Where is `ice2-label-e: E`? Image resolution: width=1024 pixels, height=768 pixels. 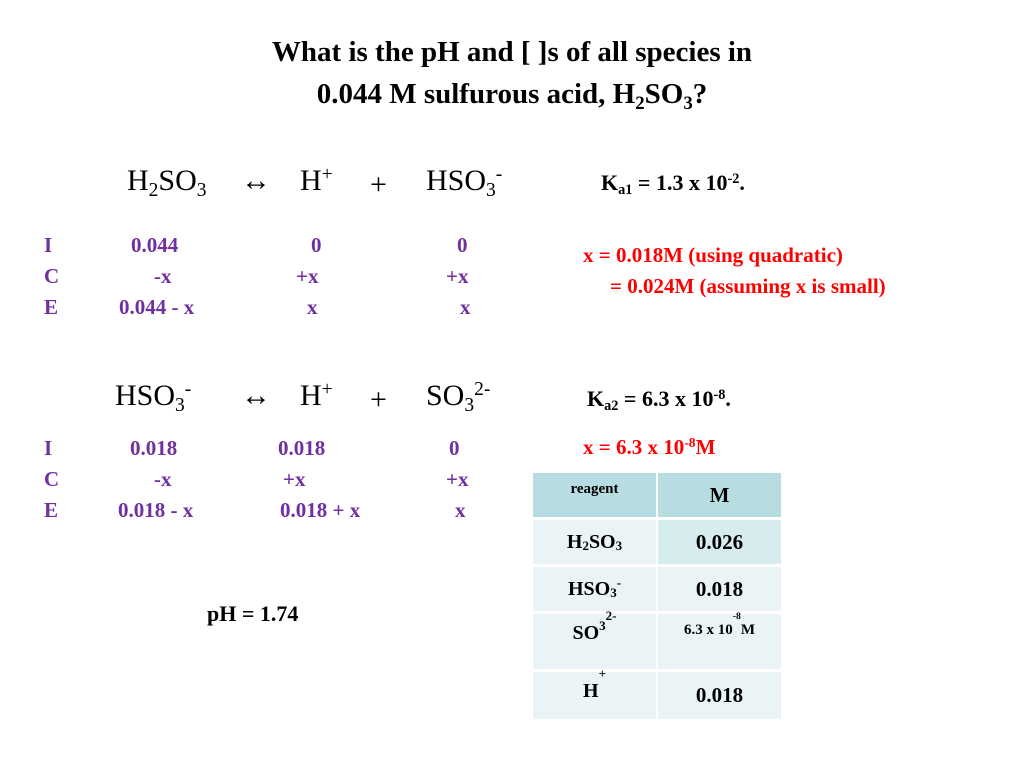
ice2-label-e: E is located at coordinates (51, 510).